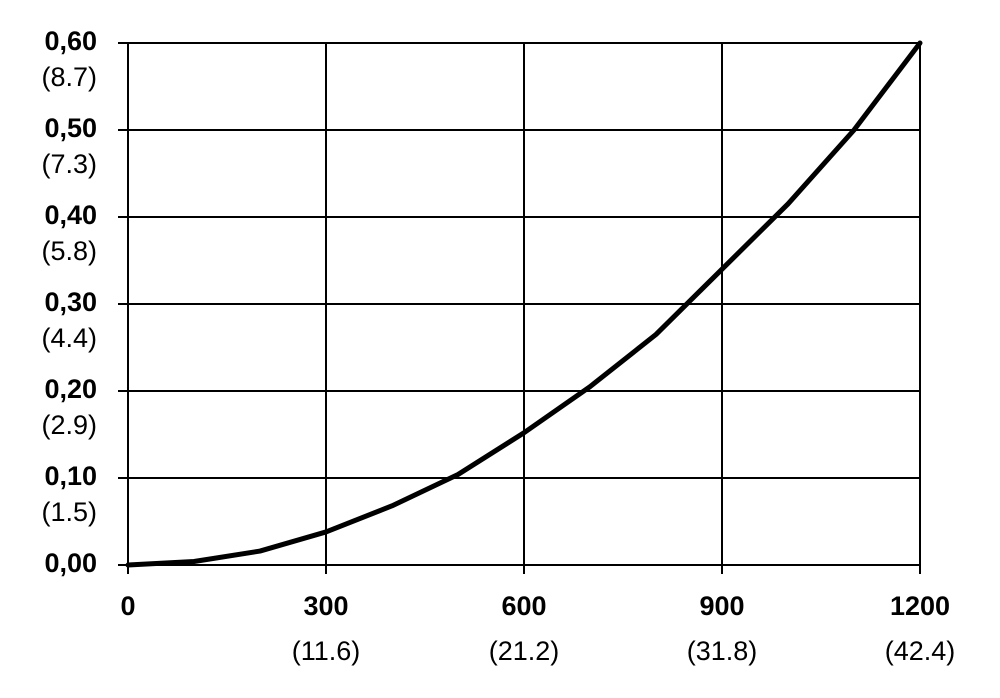  I want to click on y-tick-sublabel: (1.5), so click(69, 512).